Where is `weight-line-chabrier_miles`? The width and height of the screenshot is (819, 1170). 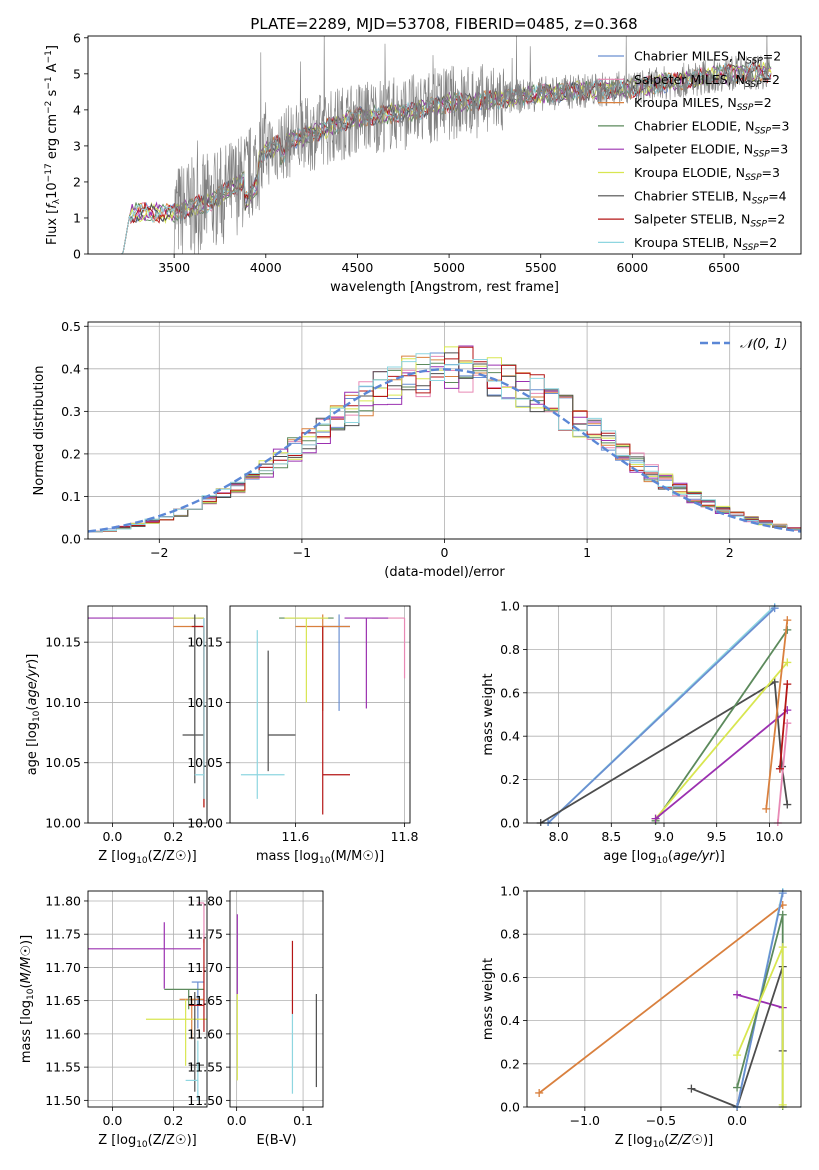 weight-line-chabrier_miles is located at coordinates (661, 715).